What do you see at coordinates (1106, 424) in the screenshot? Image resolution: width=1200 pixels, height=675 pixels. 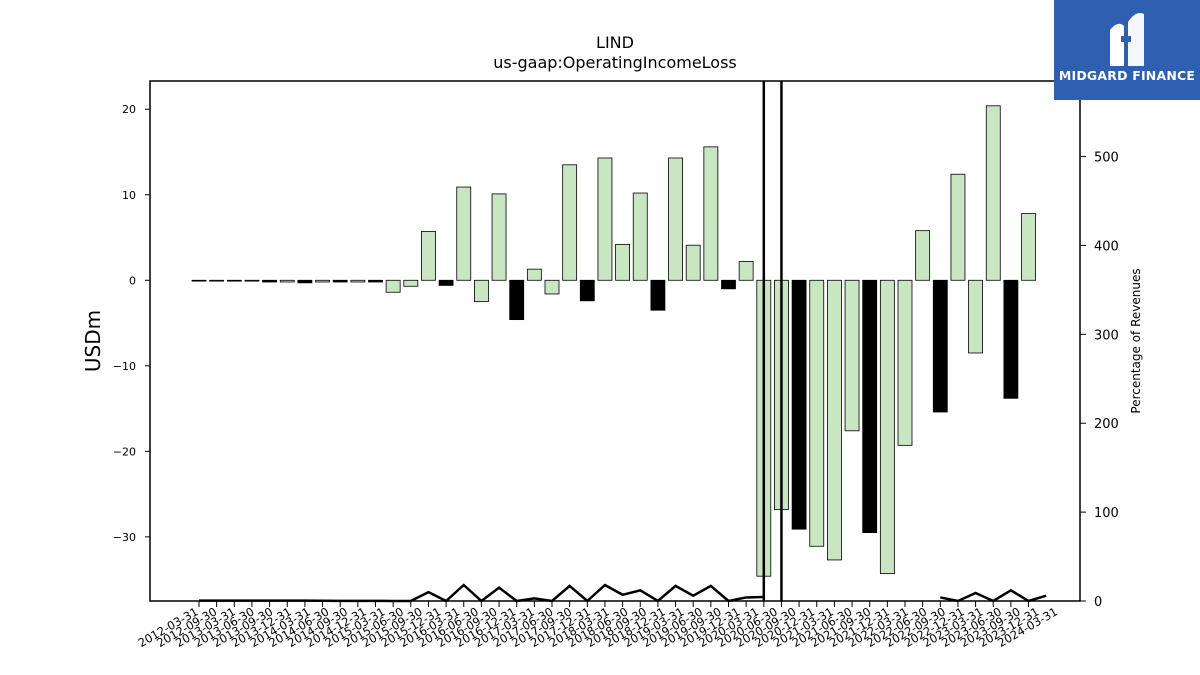 I see `y2-tick-label: 200` at bounding box center [1106, 424].